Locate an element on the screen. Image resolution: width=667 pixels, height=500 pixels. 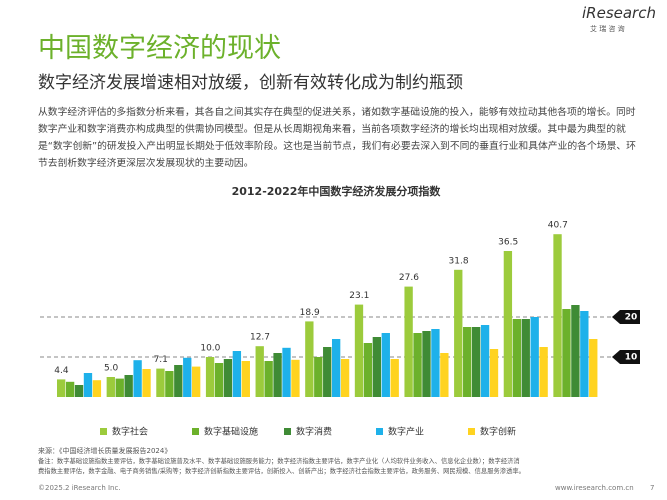
legend-label: 数字产业 is located at coordinates (406, 432).